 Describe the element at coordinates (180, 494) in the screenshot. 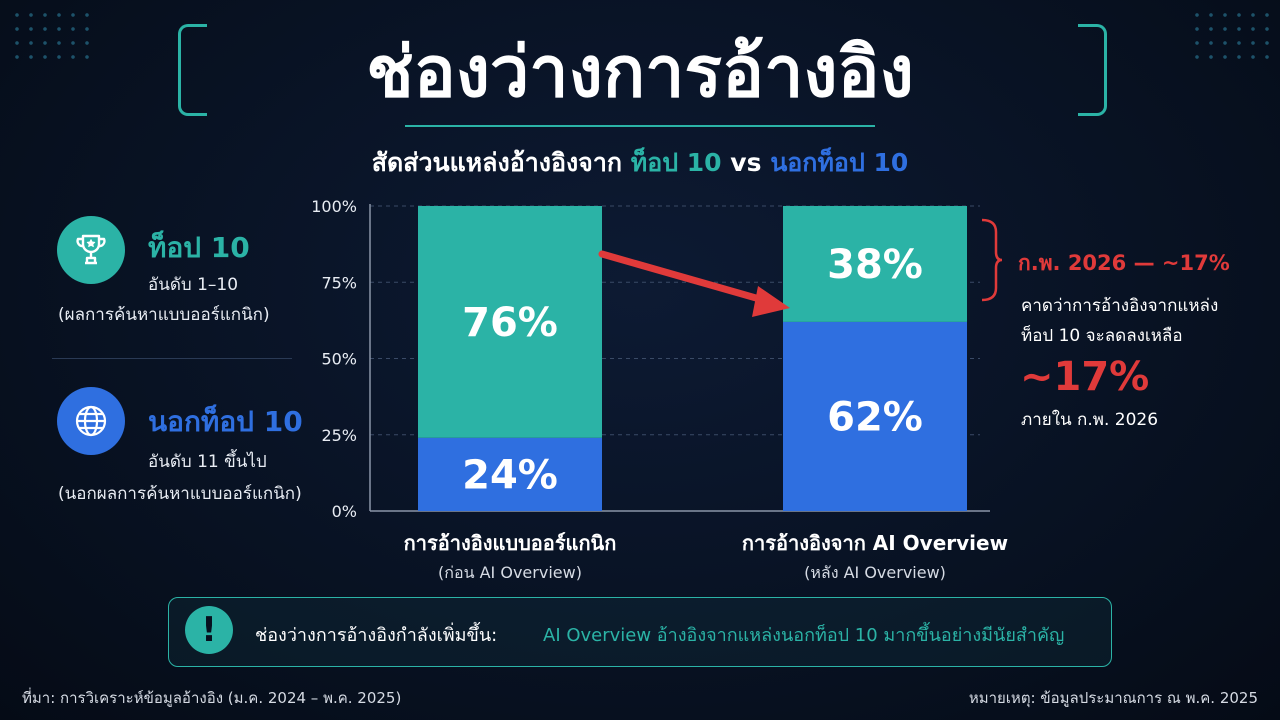

I see `legend-outside-desc: (นอกผลการค้นหาแบบออร์แกนิก)` at that location.